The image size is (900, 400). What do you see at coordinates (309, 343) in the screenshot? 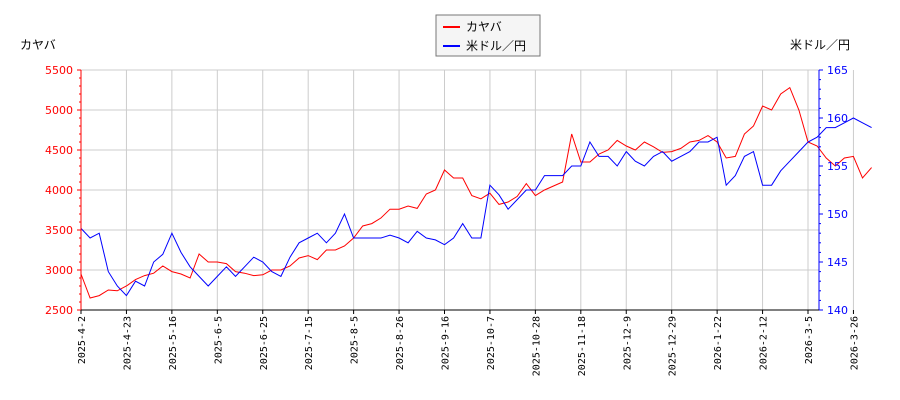
I see `x-tick-label: 2025-7-15` at bounding box center [309, 343].